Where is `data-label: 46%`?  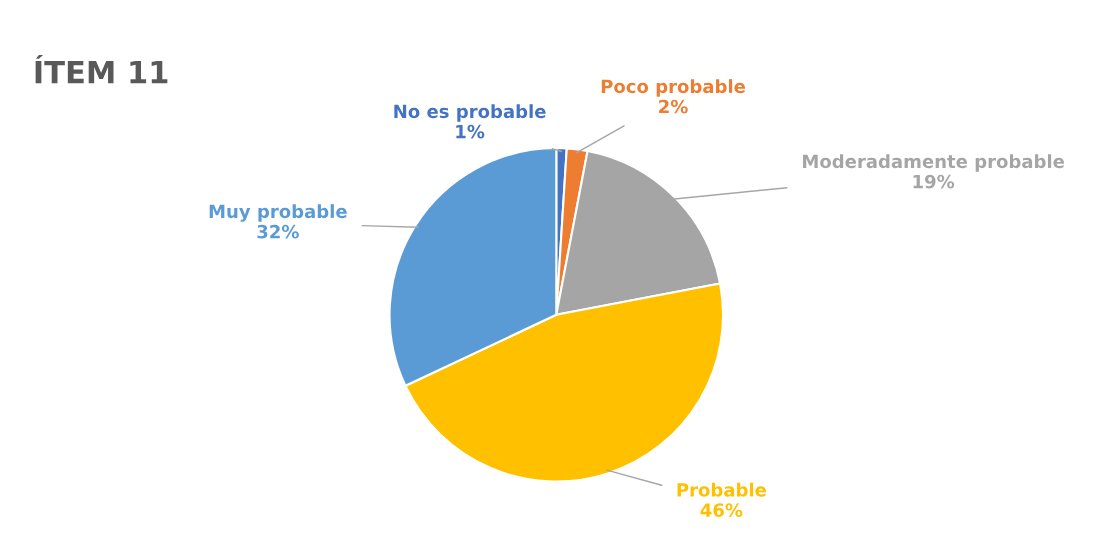
data-label: 46% is located at coordinates (721, 510).